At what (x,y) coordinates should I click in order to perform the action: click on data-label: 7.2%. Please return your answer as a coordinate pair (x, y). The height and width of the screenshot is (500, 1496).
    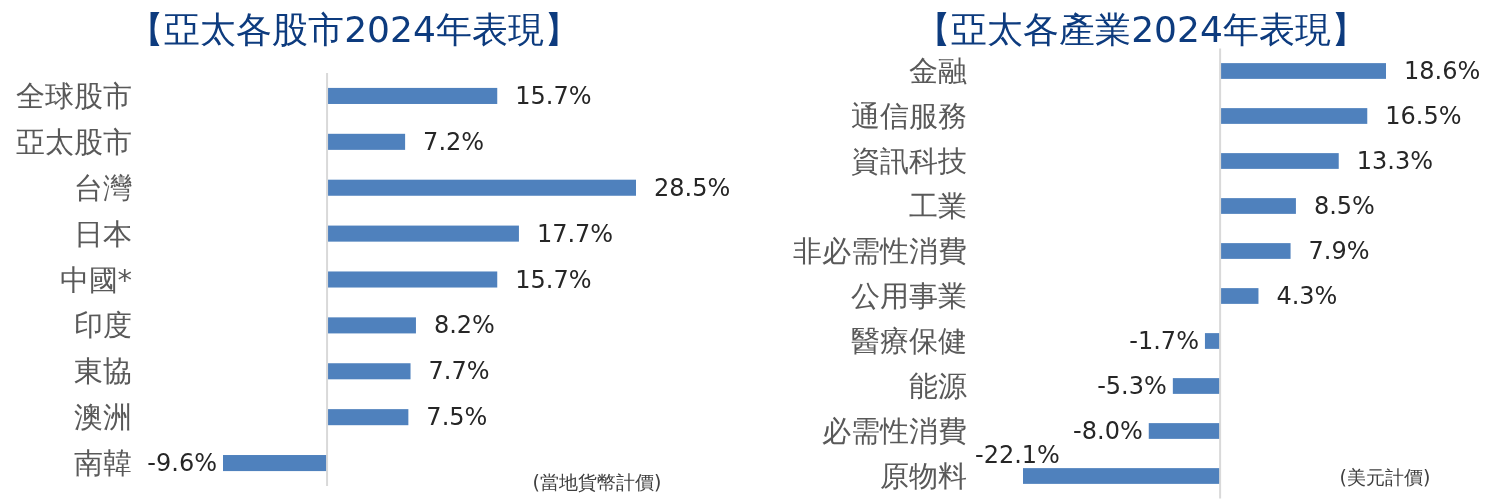
    Looking at the image, I should click on (454, 141).